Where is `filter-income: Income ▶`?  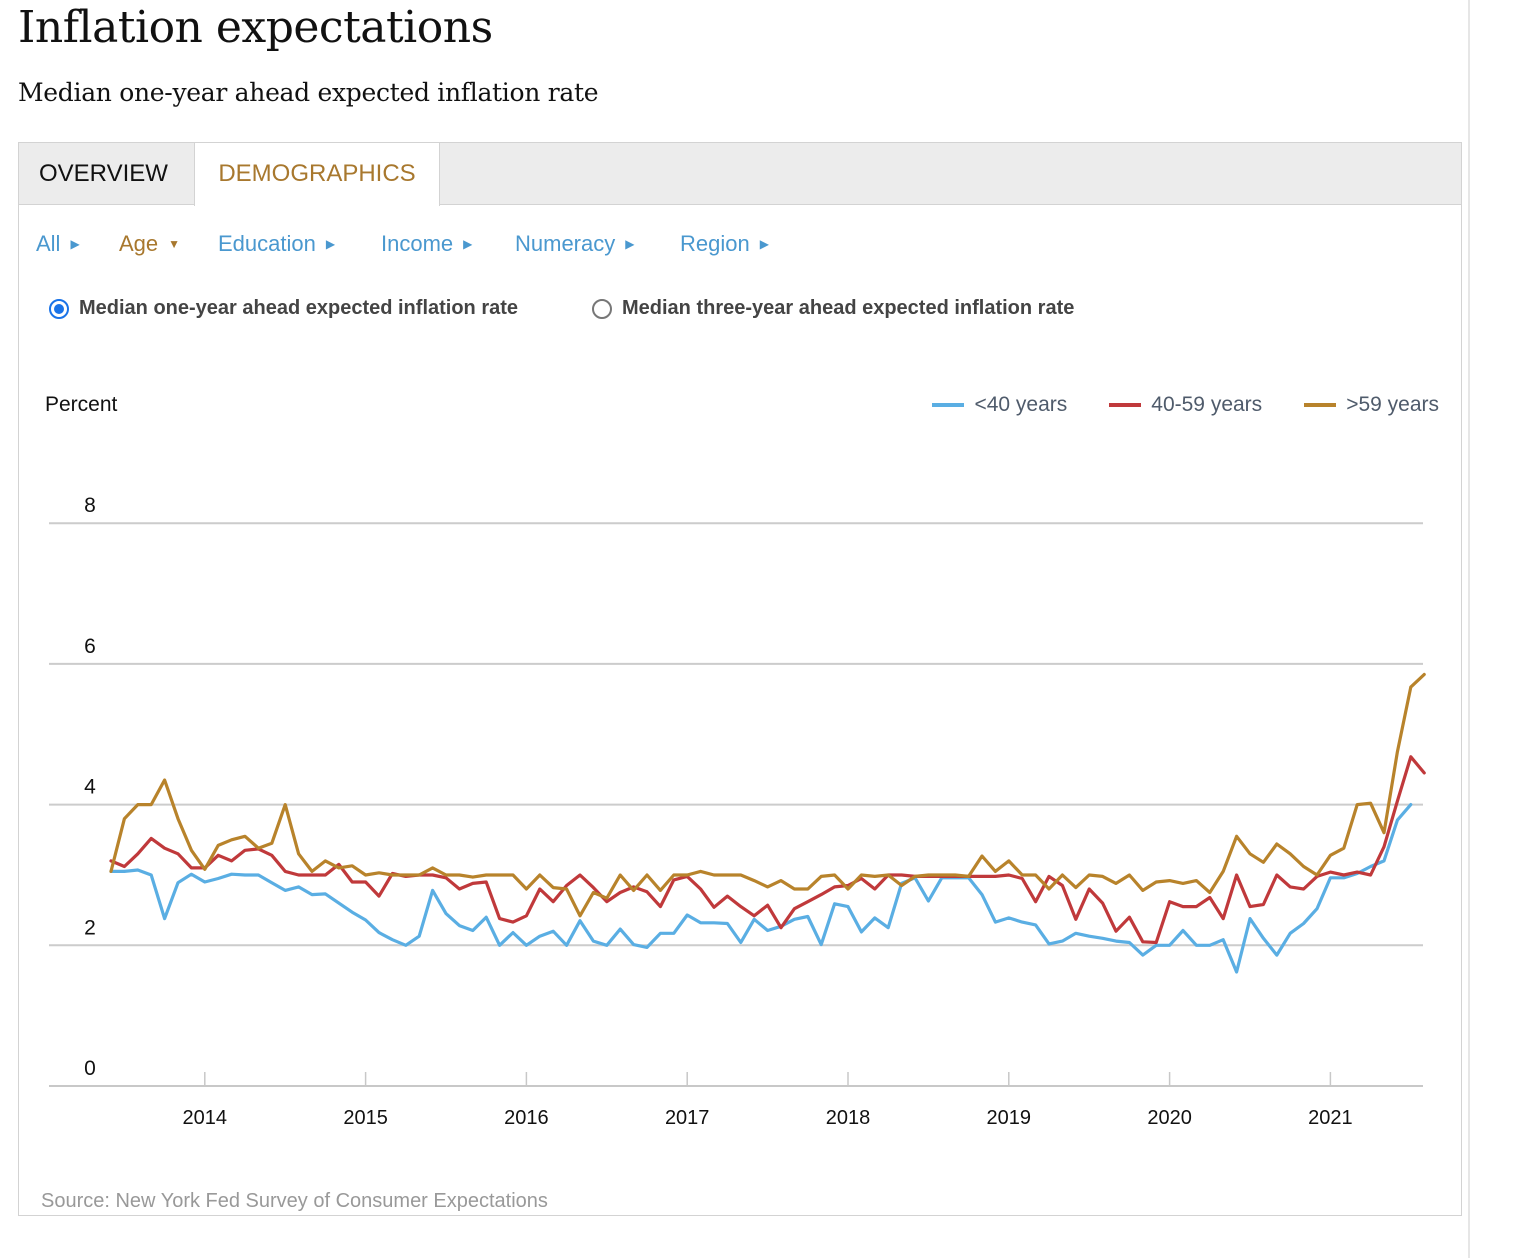
filter-income: Income ▶ is located at coordinates (426, 244).